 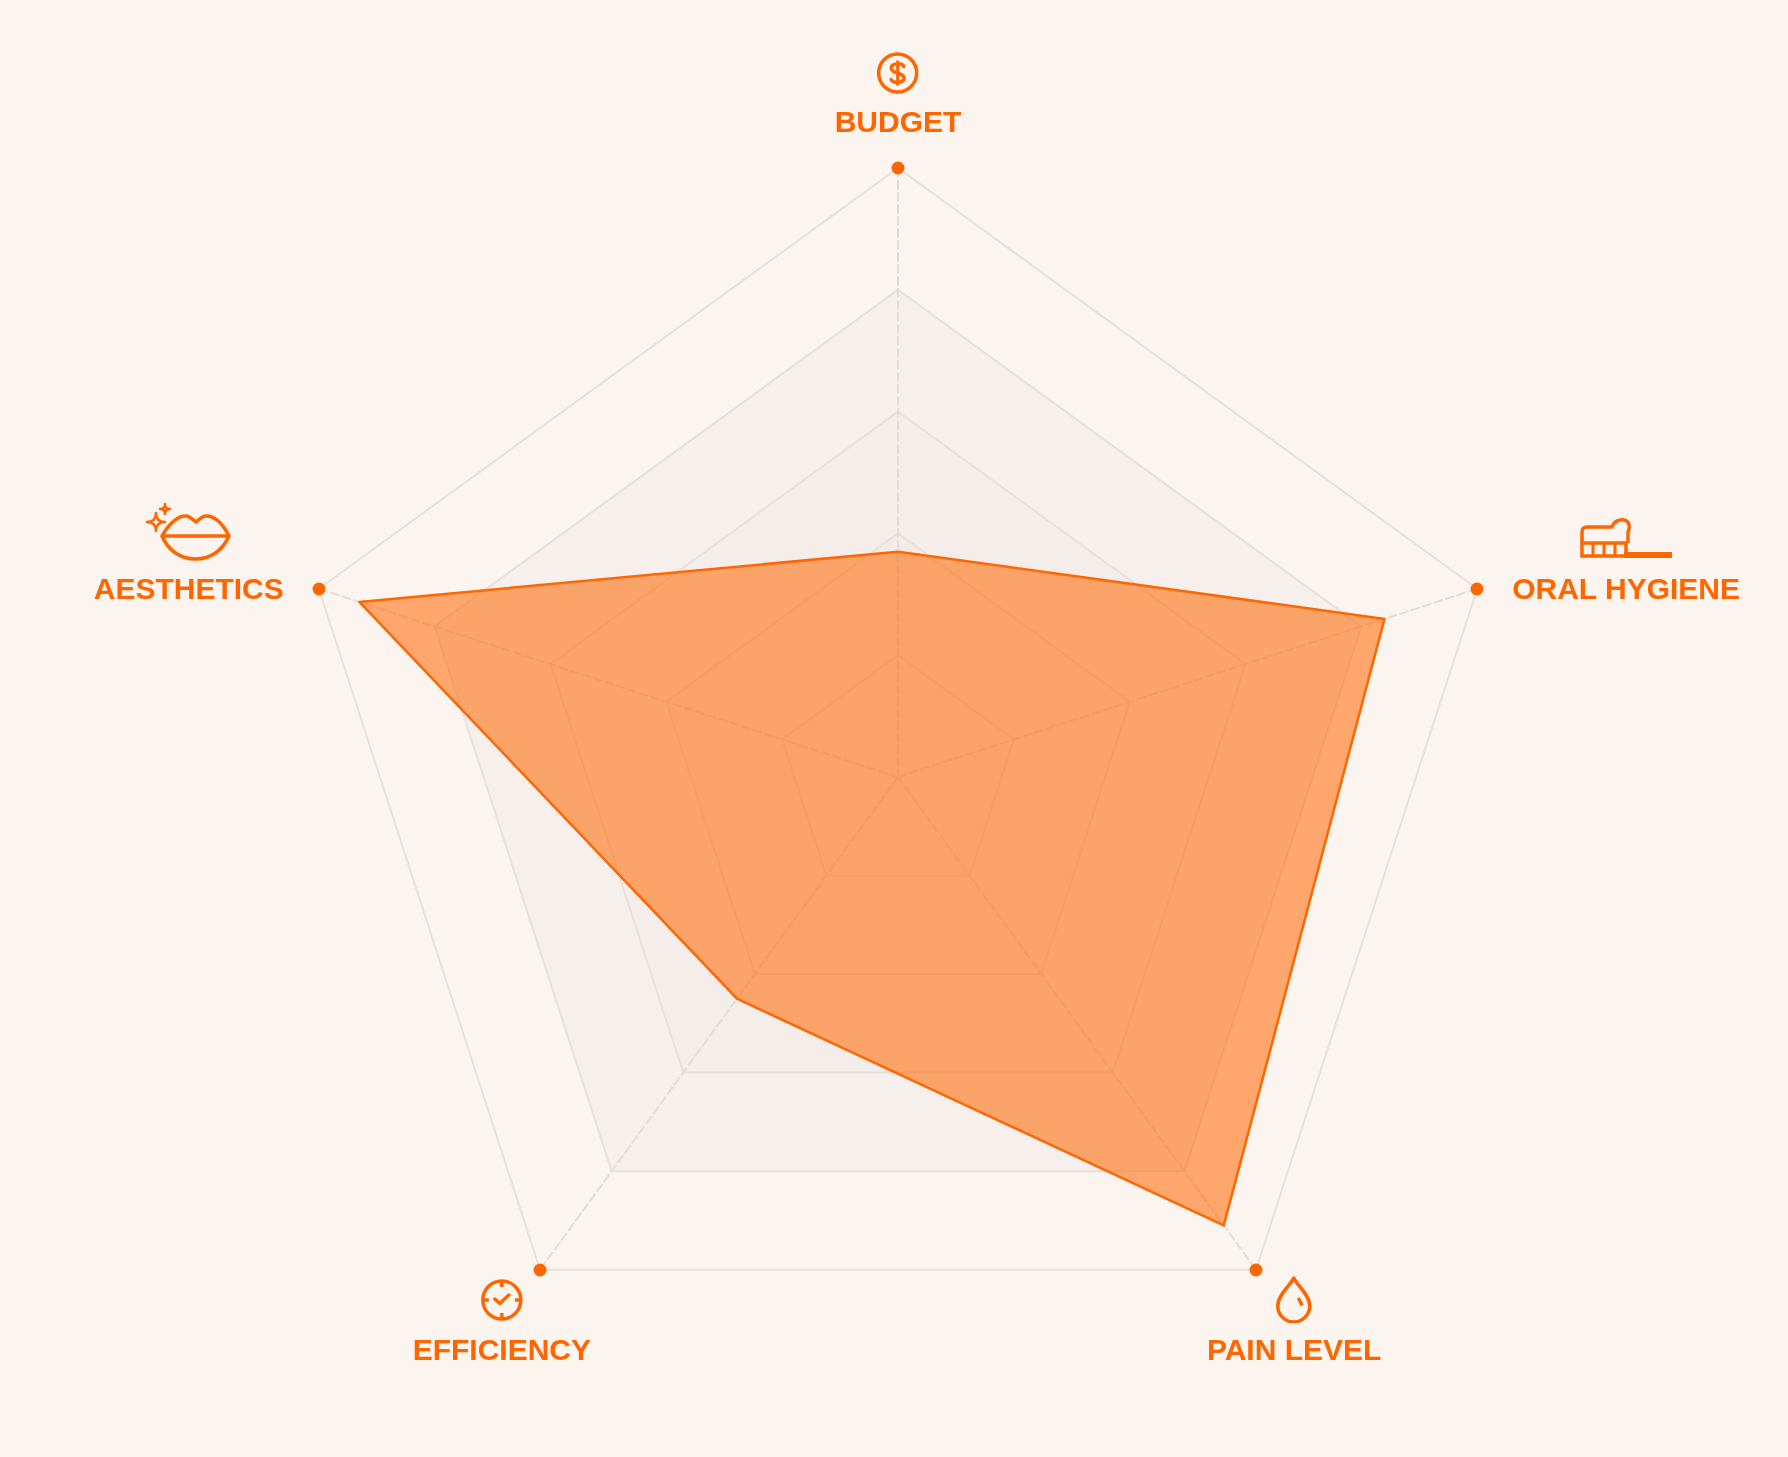 What do you see at coordinates (188, 588) in the screenshot?
I see `spoke-label: AESTHETICS` at bounding box center [188, 588].